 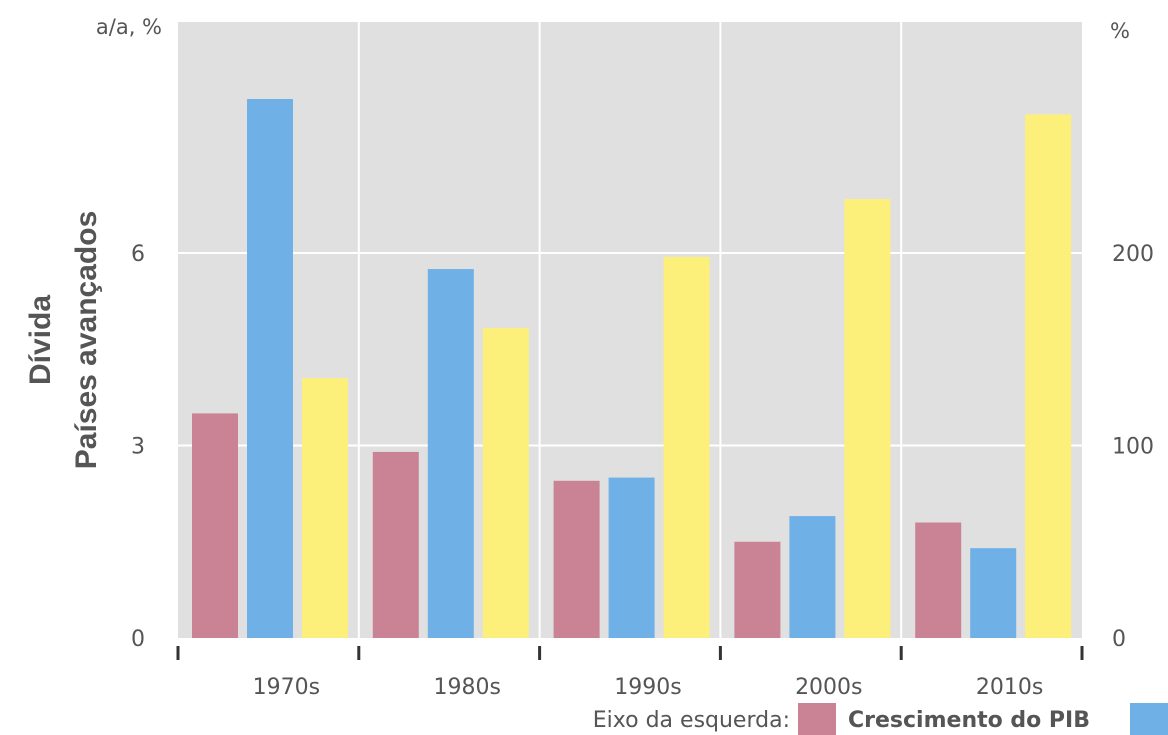 What do you see at coordinates (325, 508) in the screenshot?
I see `bar-1970s-s2` at bounding box center [325, 508].